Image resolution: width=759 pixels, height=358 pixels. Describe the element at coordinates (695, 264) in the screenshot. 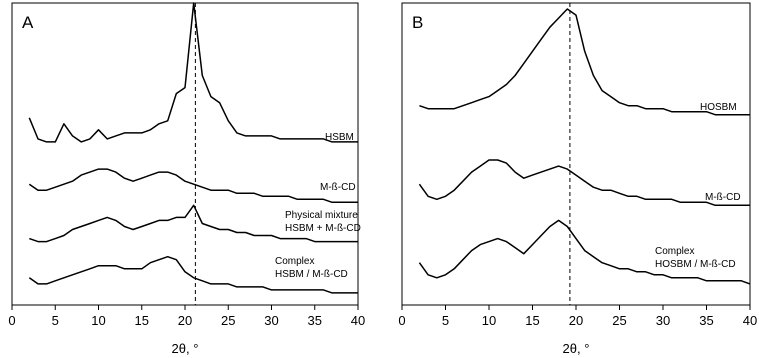

I see `curve-label: HOSBM / M-ß-CD` at that location.